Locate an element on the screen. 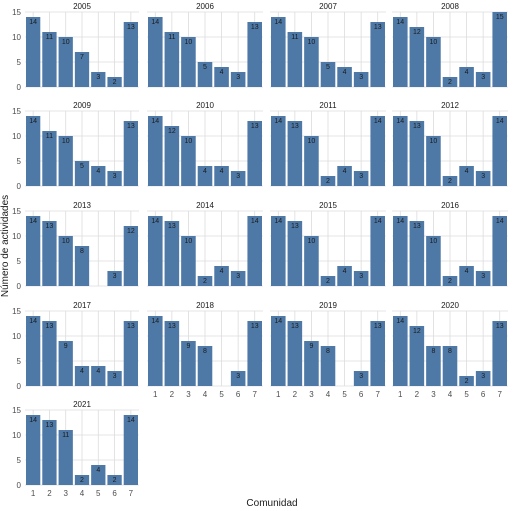 This screenshot has height=511, width=514. x-tick-label: 5 is located at coordinates (221, 394).